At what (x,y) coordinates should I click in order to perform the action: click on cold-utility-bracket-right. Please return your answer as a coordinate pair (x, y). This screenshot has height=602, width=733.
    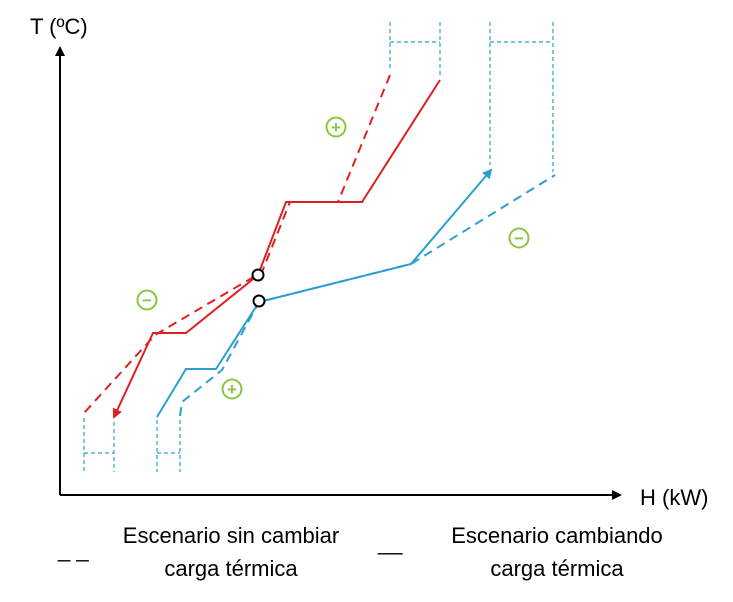
    Looking at the image, I should click on (168, 446).